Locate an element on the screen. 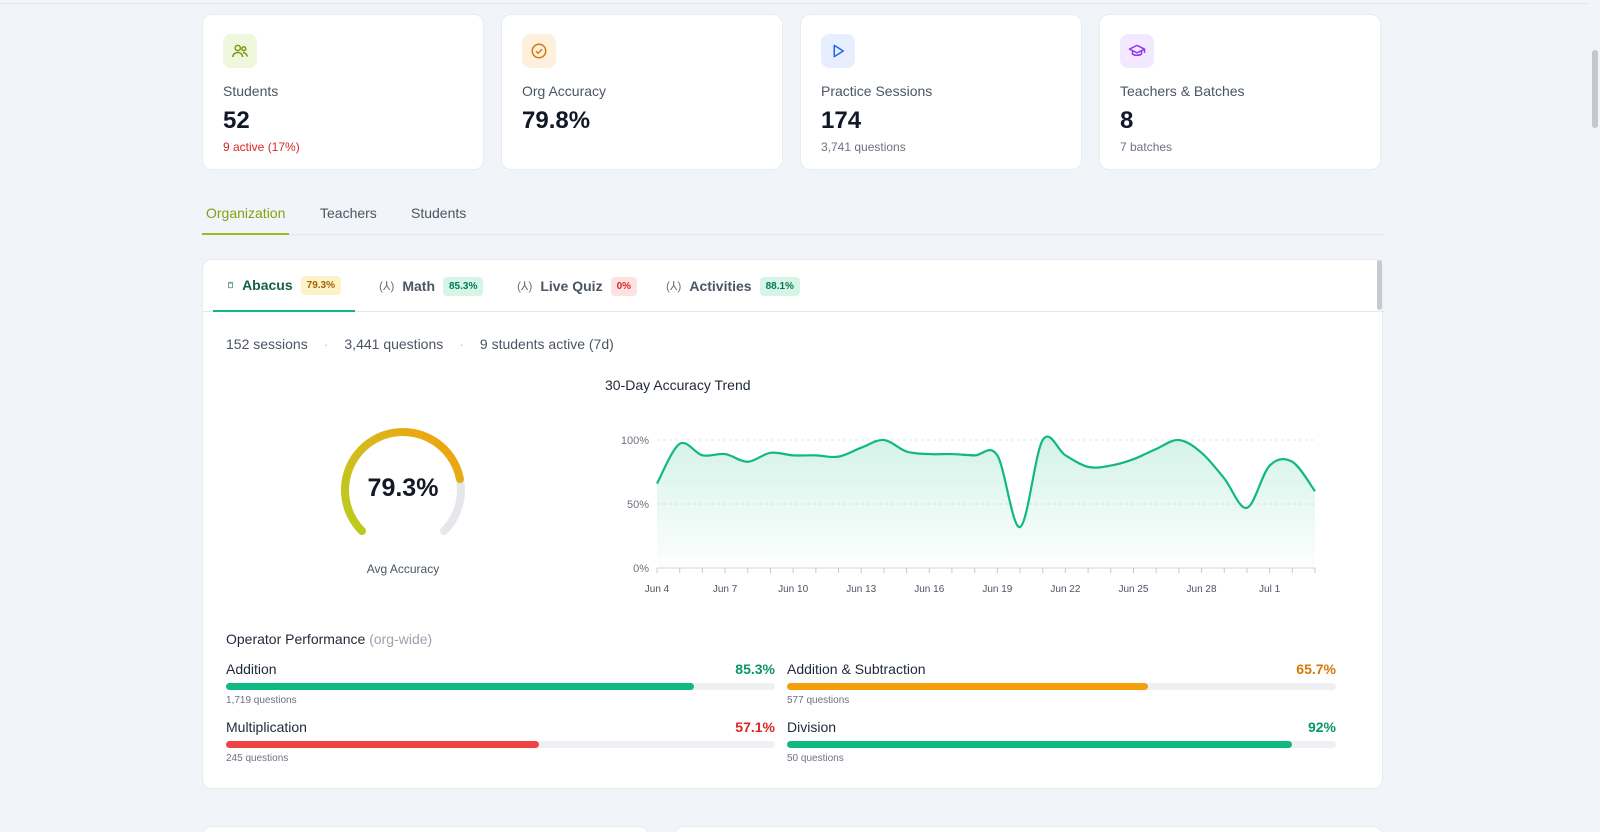  operator-multiplication: Multiplication 57.1% 245 questions is located at coordinates (500, 741).